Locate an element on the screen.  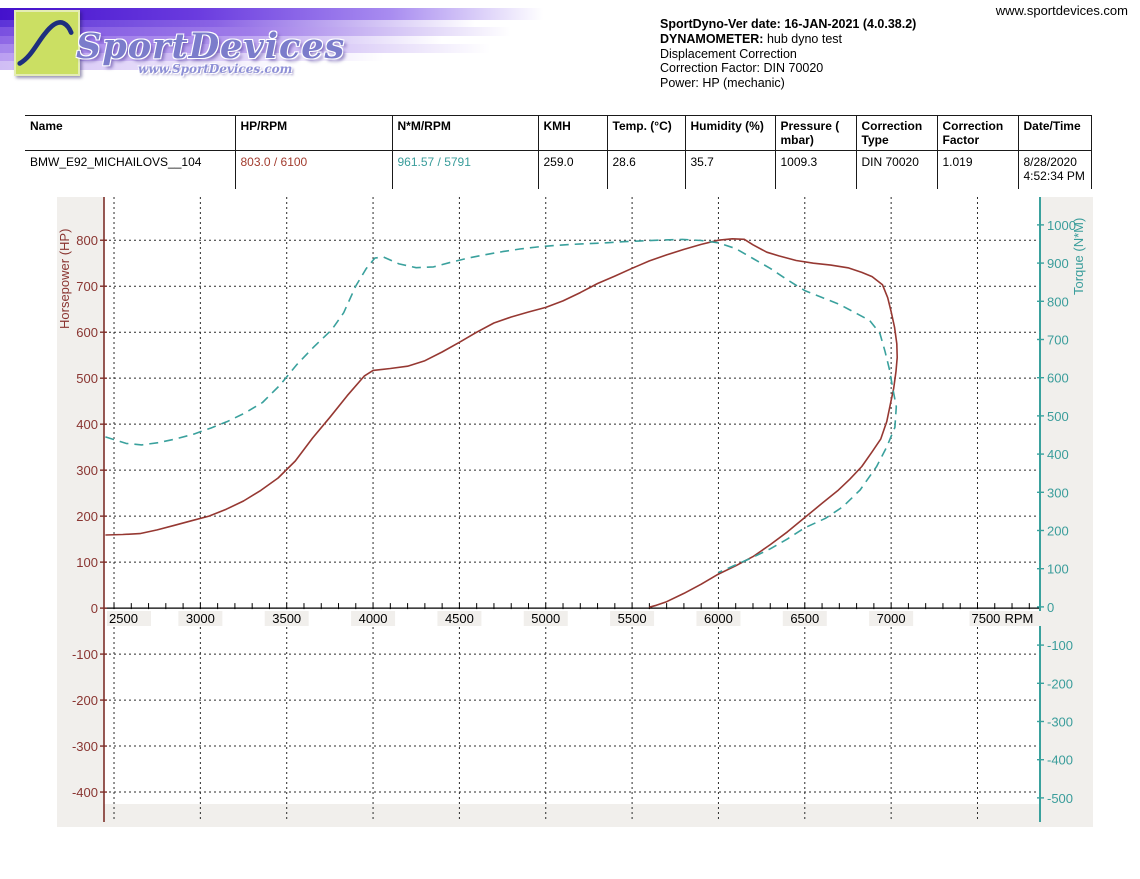
right-tick-label: 1000 is located at coordinates (1061, 225).